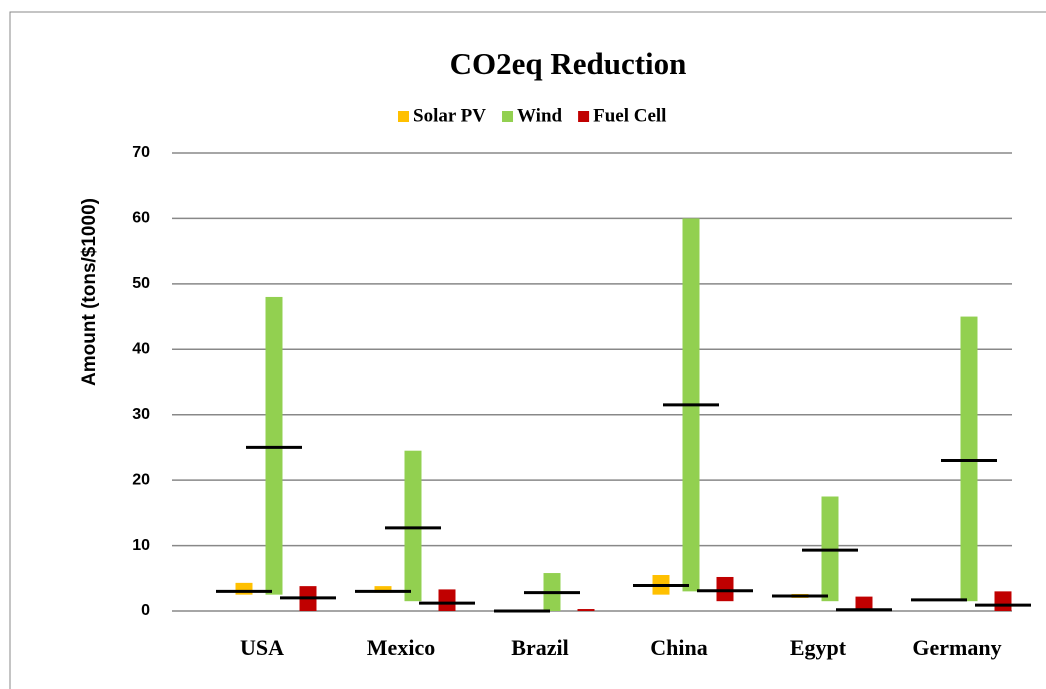 This screenshot has height=689, width=1046. Describe the element at coordinates (629, 115) in the screenshot. I see `legend-label: Fuel Cell` at that location.